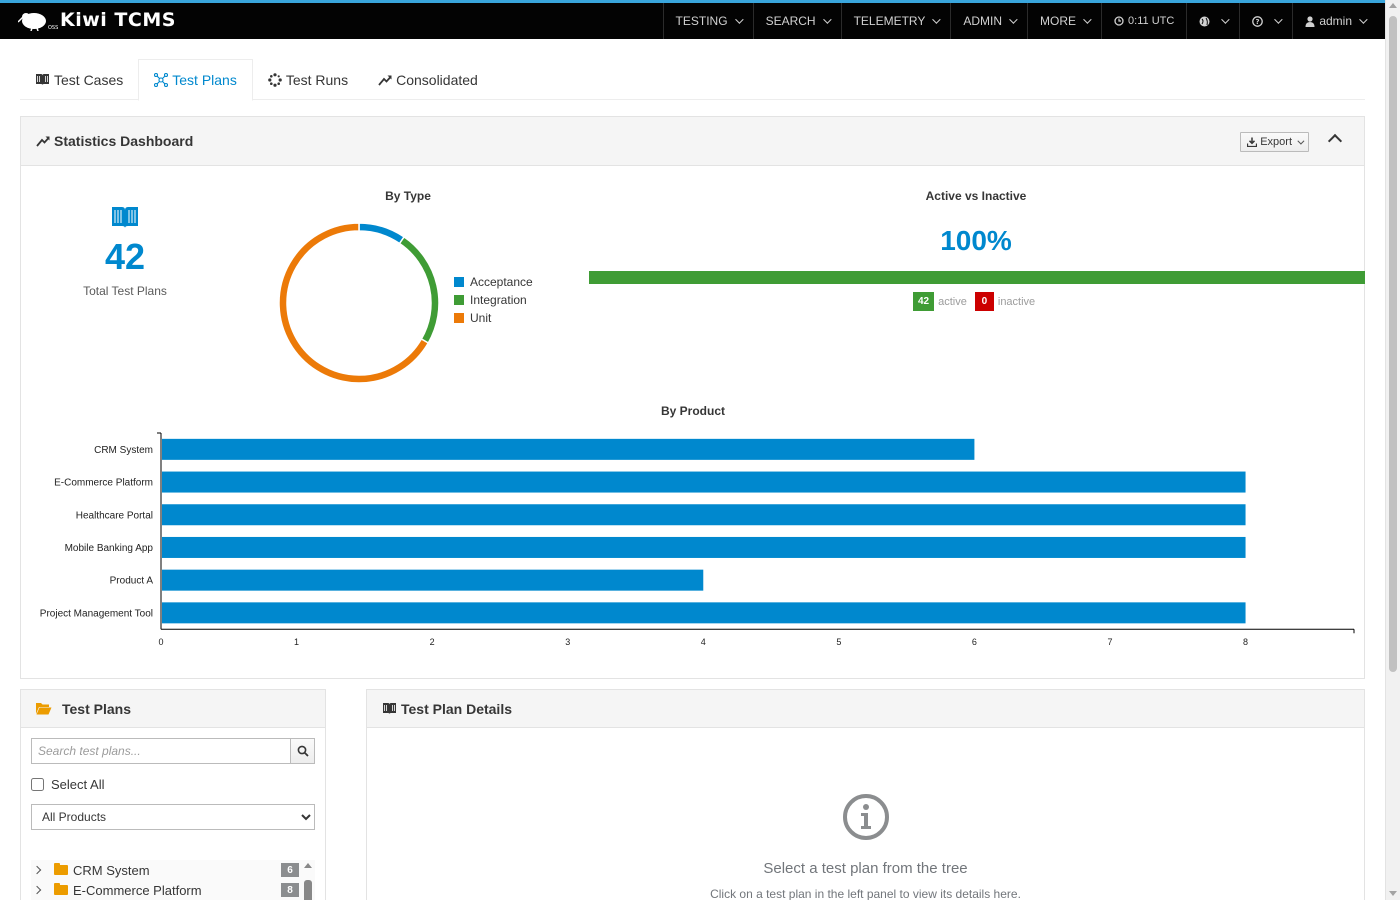 This screenshot has height=900, width=1400. I want to click on folder-open-icon, so click(44, 709).